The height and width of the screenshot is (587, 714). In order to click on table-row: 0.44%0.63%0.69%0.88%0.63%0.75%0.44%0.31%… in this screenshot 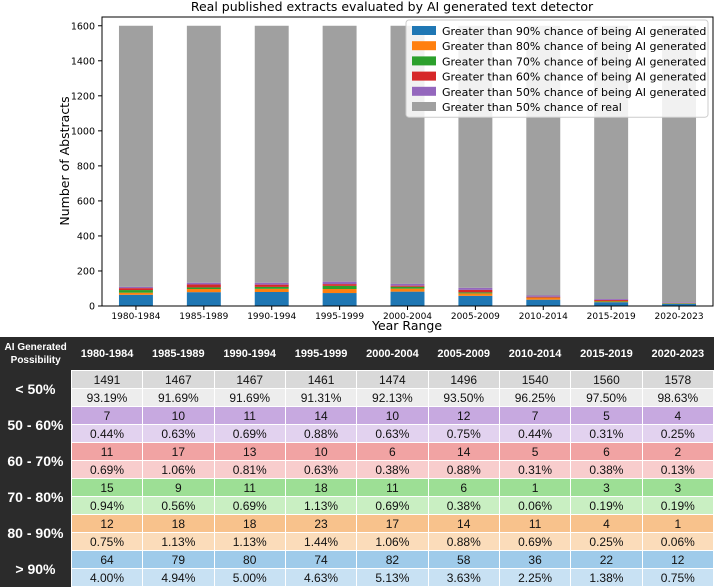, I will do `click(357, 434)`.